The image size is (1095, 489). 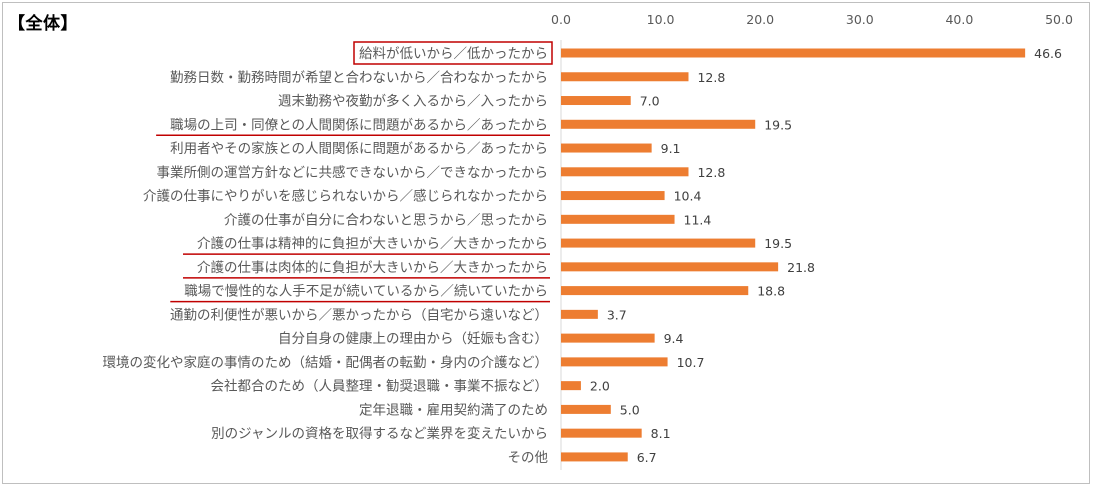 I want to click on x-tick-label: 40.0, so click(x=959, y=19).